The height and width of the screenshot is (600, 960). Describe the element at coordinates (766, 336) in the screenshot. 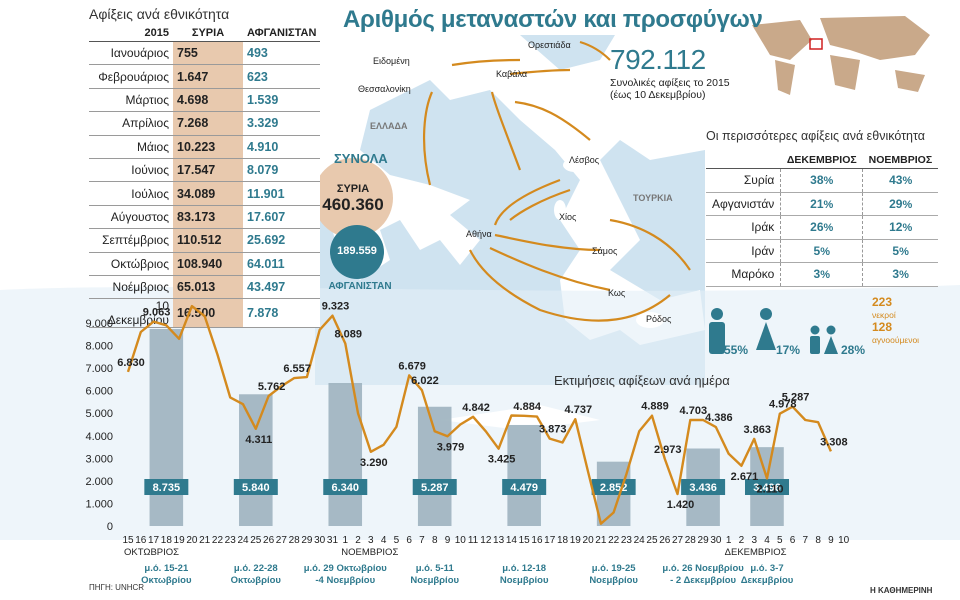

I see `woman-icon` at that location.